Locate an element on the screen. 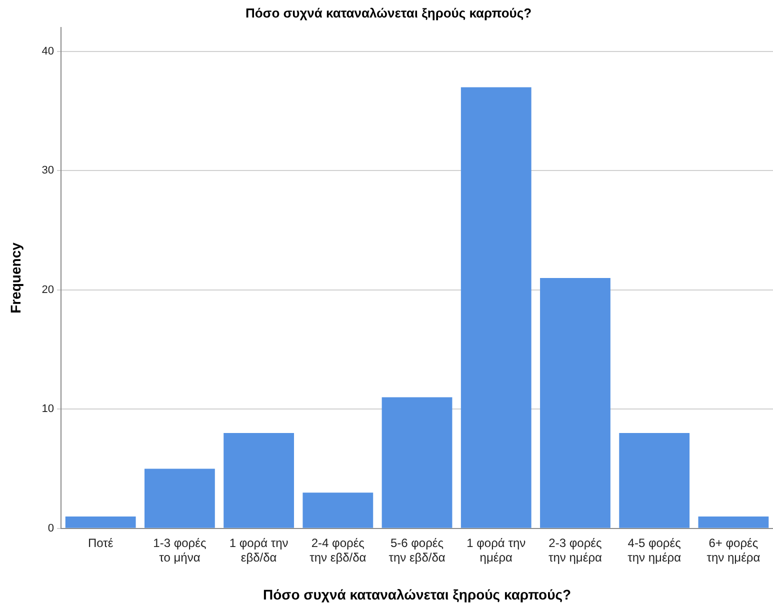 Image resolution: width=773 pixels, height=612 pixels. y-axis-title: Frequency is located at coordinates (15, 278).